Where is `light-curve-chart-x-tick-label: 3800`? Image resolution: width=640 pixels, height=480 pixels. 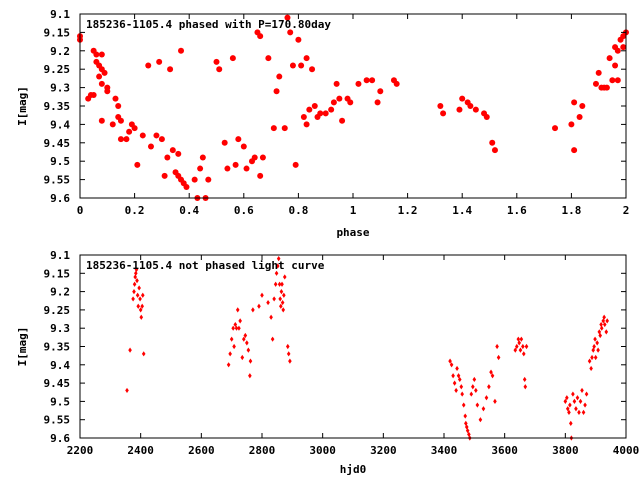
light-curve-chart-x-tick-label: 3800 is located at coordinates (565, 450).